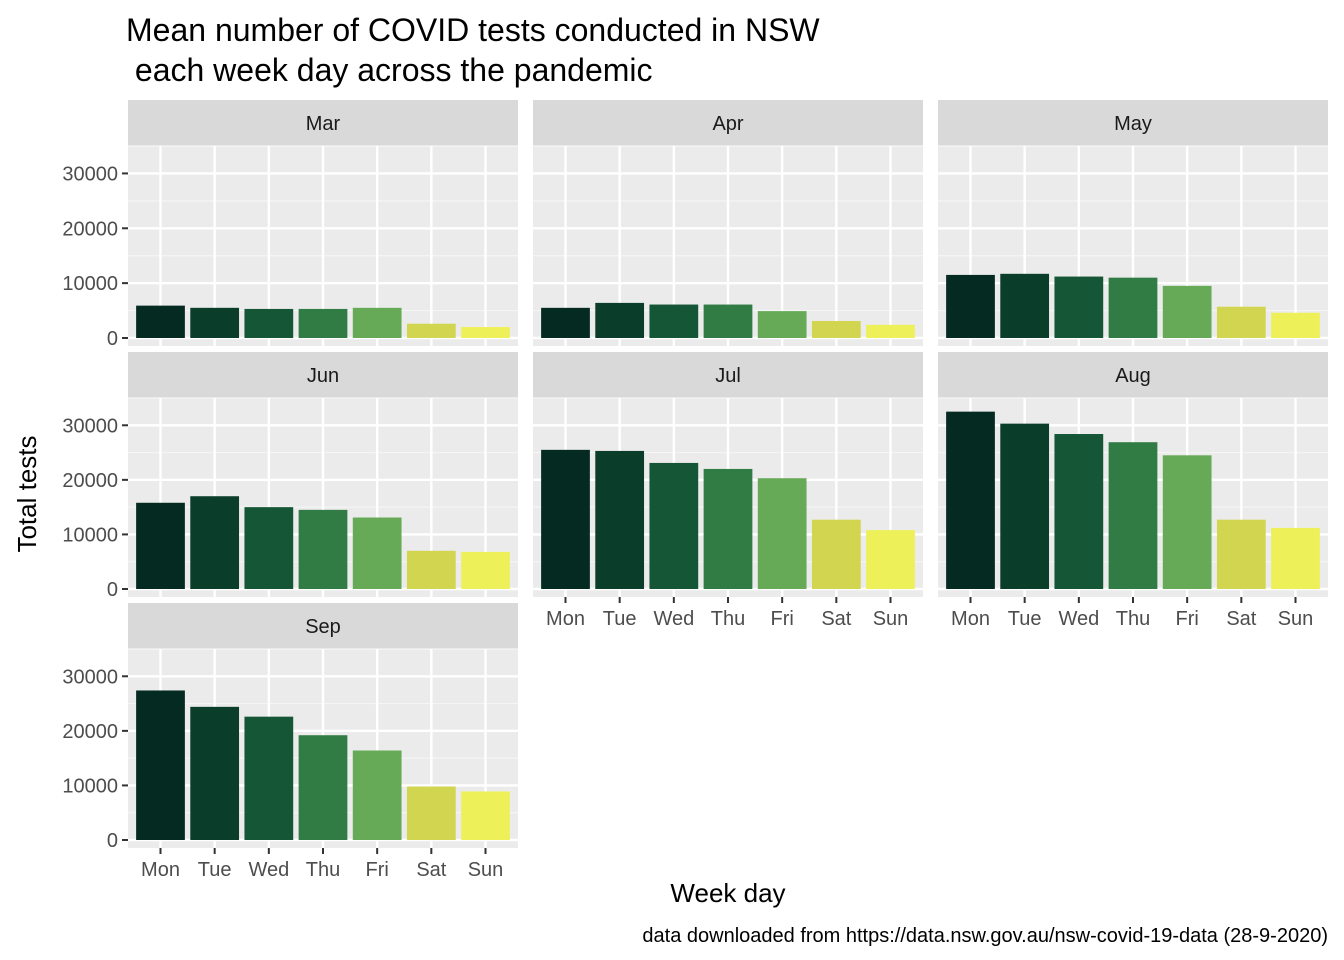  Describe the element at coordinates (485, 815) in the screenshot. I see `bar-sep-sun` at that location.